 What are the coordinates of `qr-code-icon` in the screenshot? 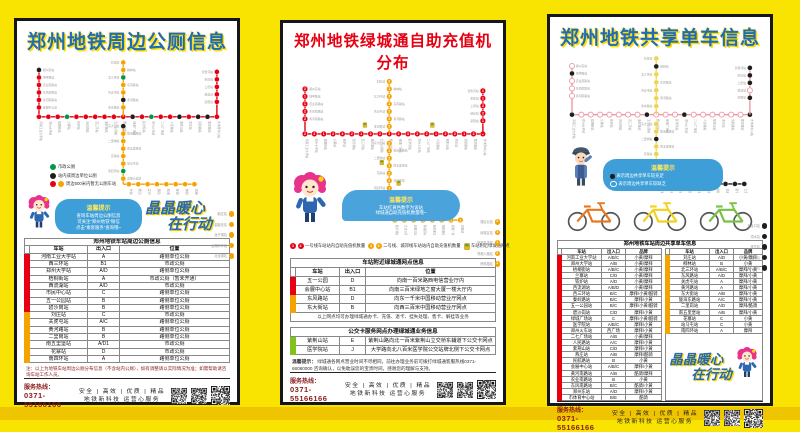 It's located at (465, 389).